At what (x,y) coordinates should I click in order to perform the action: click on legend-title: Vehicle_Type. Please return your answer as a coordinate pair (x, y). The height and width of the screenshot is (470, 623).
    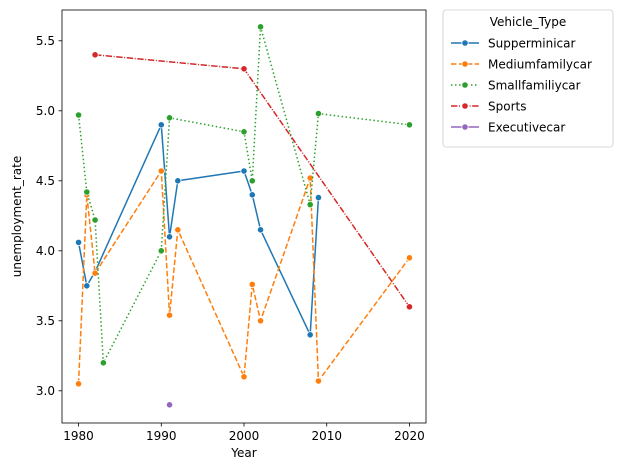
    Looking at the image, I should click on (528, 22).